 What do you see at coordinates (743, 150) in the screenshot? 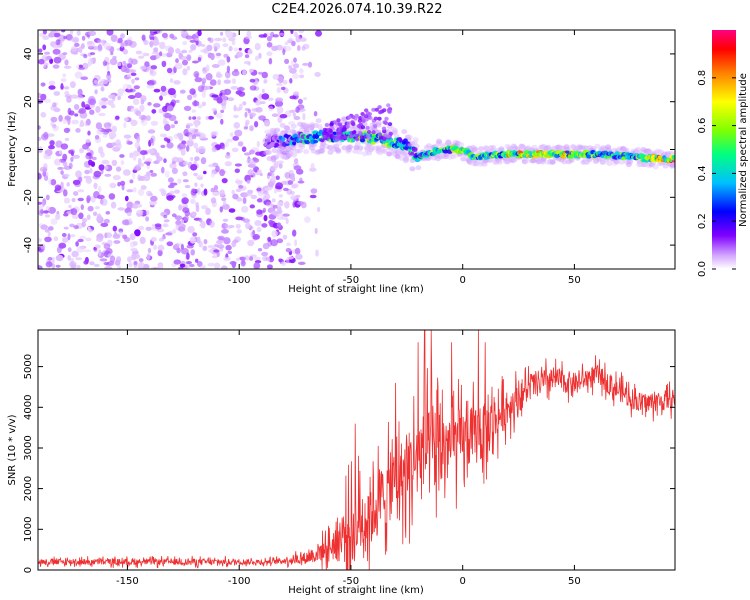
I see `colorbar-label: Normalized spectral amplitude` at bounding box center [743, 150].